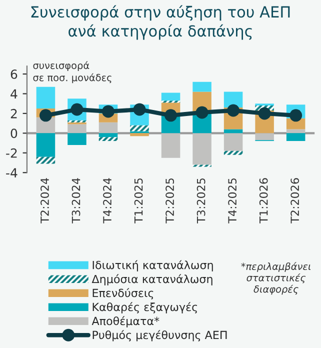 The height and width of the screenshot is (348, 321). What do you see at coordinates (295, 201) in the screenshot?
I see `x-tick-label: T2:2026` at bounding box center [295, 201].